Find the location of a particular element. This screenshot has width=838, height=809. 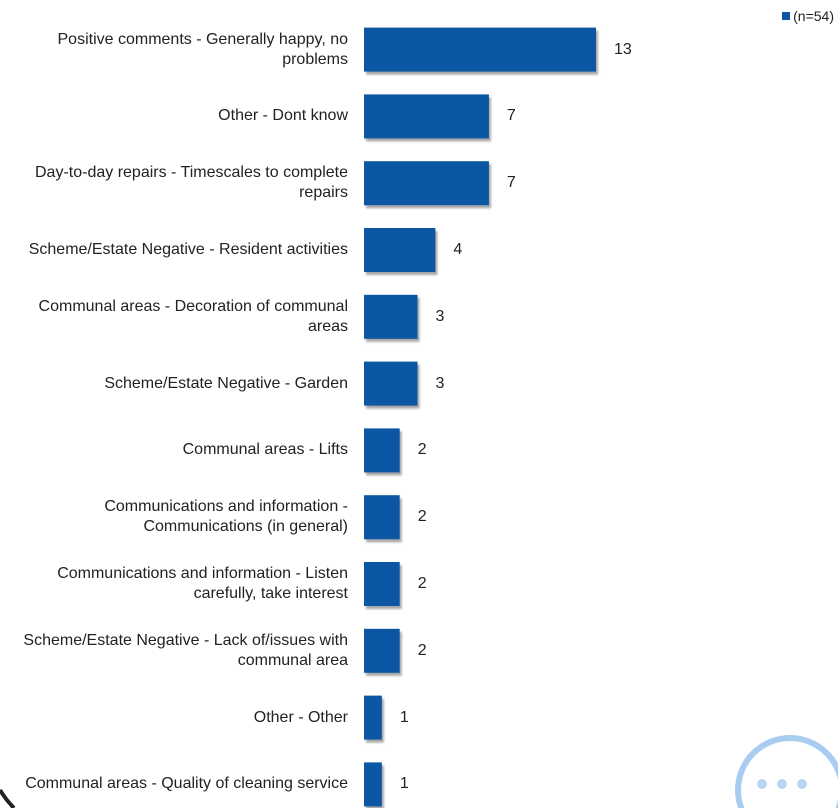

value-label: 4 is located at coordinates (458, 249).